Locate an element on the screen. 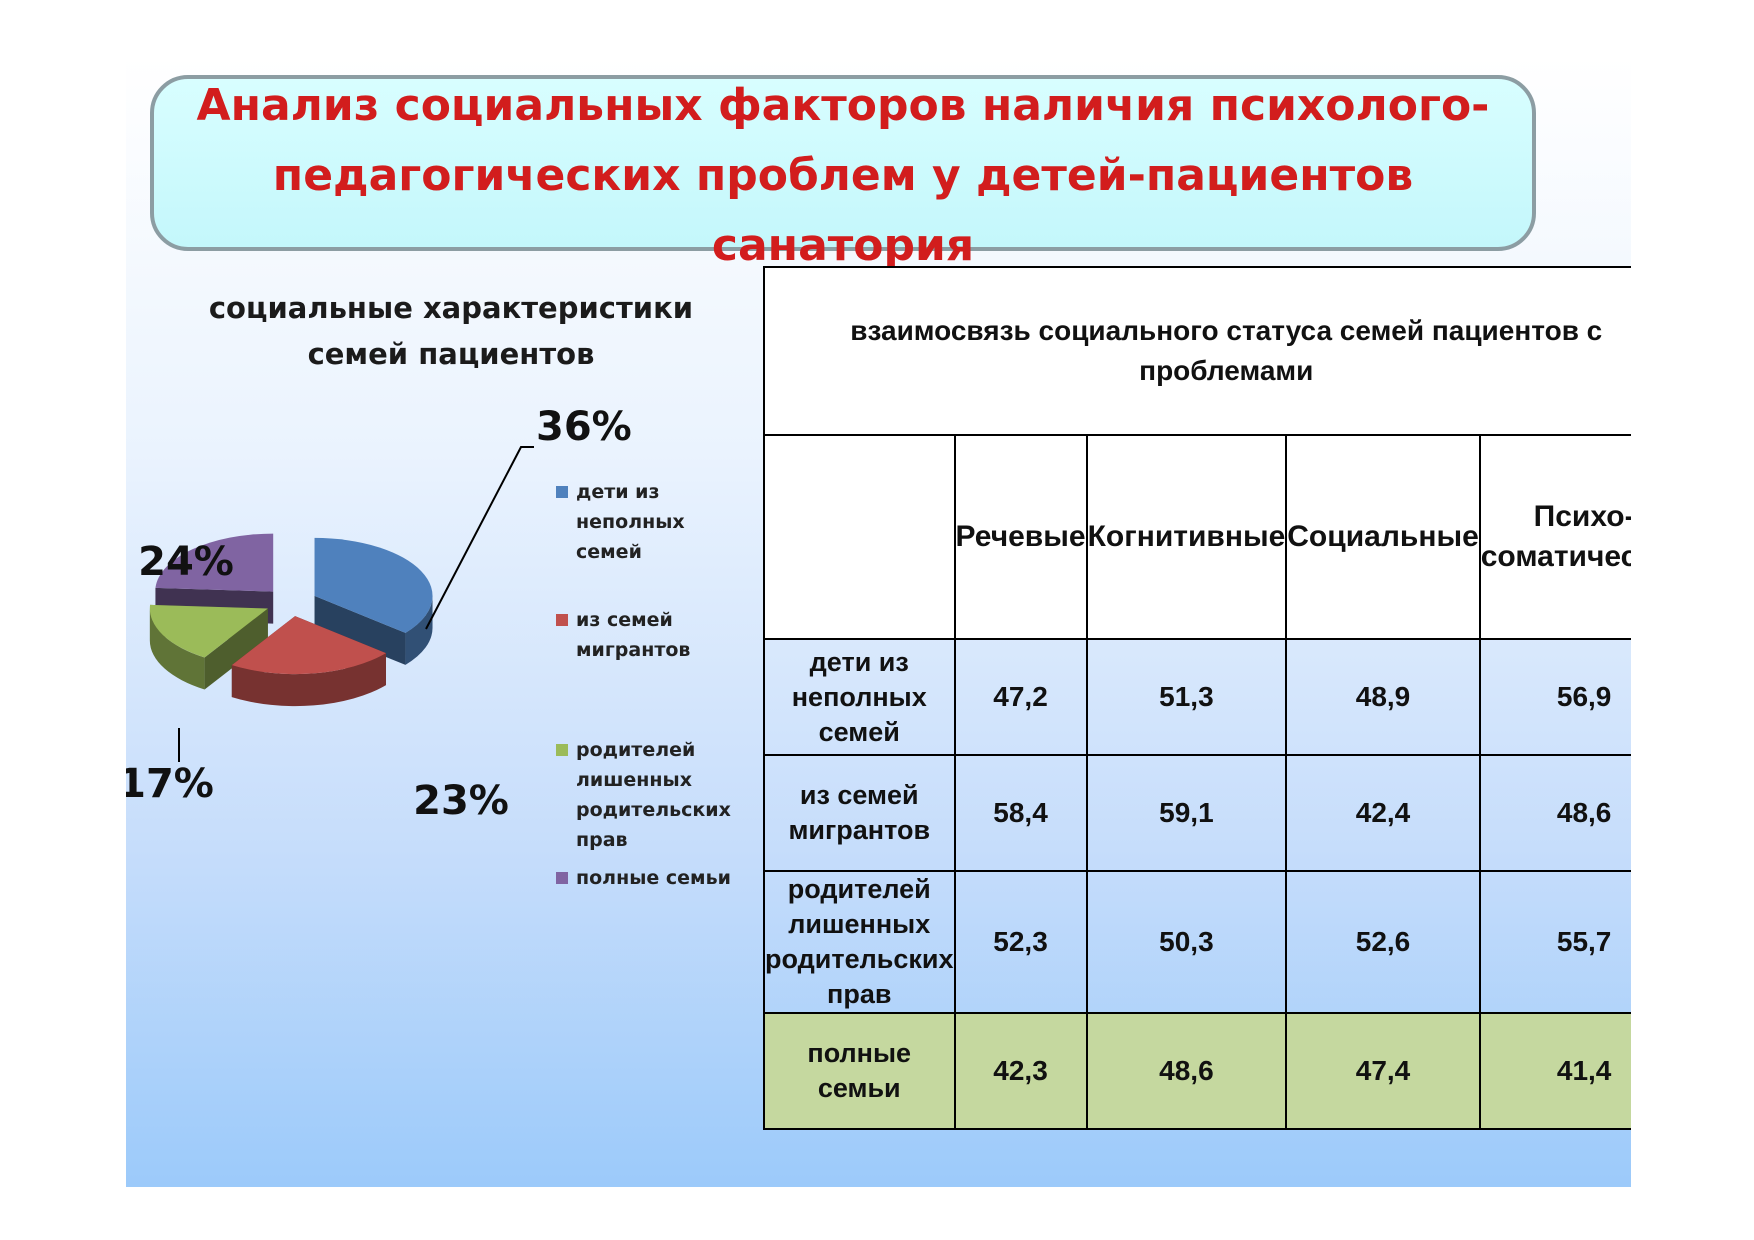 The width and height of the screenshot is (1754, 1240). table-cell: 58,4 is located at coordinates (1020, 813).